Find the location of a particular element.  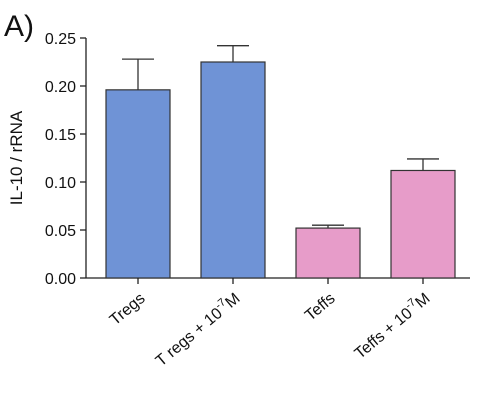

x-tick-label: Teffs is located at coordinates (320, 307).